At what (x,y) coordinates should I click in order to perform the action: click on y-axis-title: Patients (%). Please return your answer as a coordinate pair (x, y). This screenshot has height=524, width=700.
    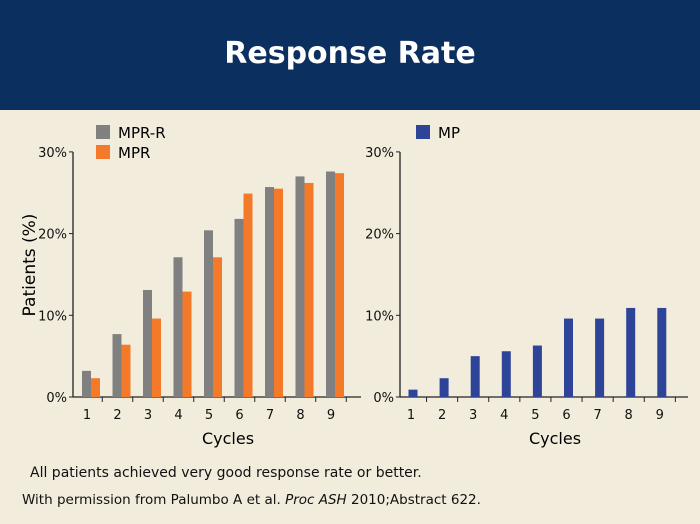
    Looking at the image, I should click on (30, 265).